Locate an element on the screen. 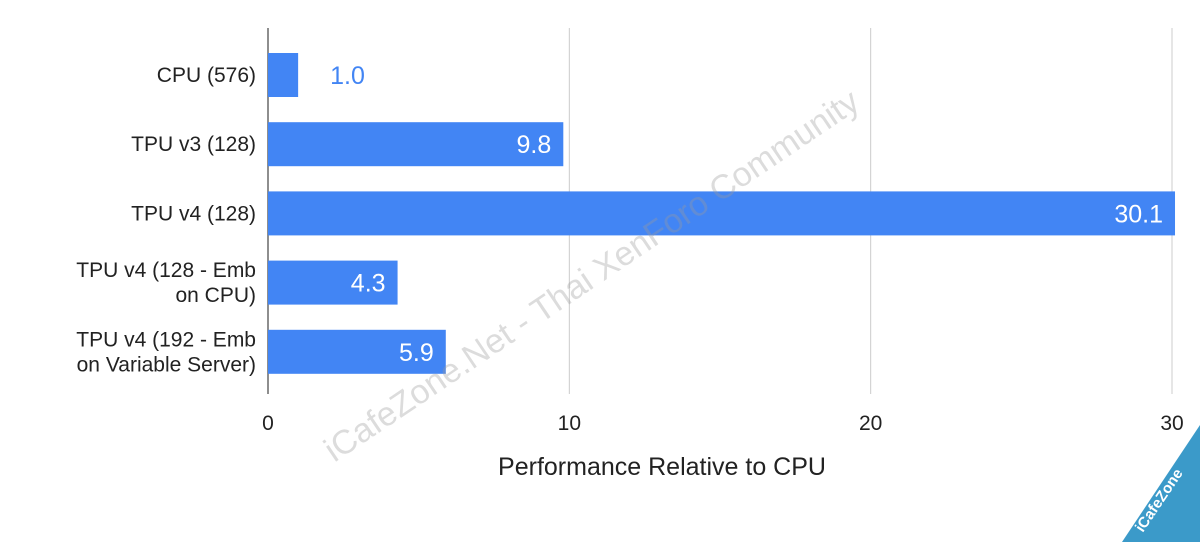 This screenshot has height=547, width=1200. value-label: 1.0 is located at coordinates (347, 76).